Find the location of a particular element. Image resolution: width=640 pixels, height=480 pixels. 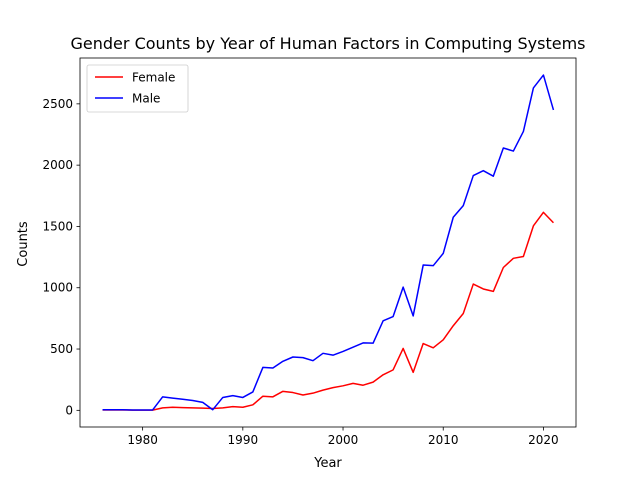

x-tick-label: 2000 is located at coordinates (343, 440).